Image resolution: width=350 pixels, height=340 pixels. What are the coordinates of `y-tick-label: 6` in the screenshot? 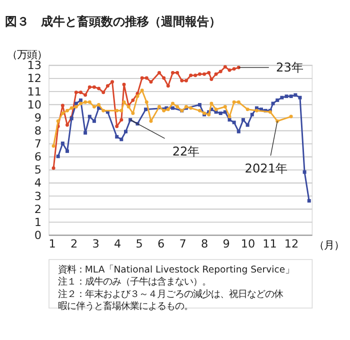 It's located at (38, 157).